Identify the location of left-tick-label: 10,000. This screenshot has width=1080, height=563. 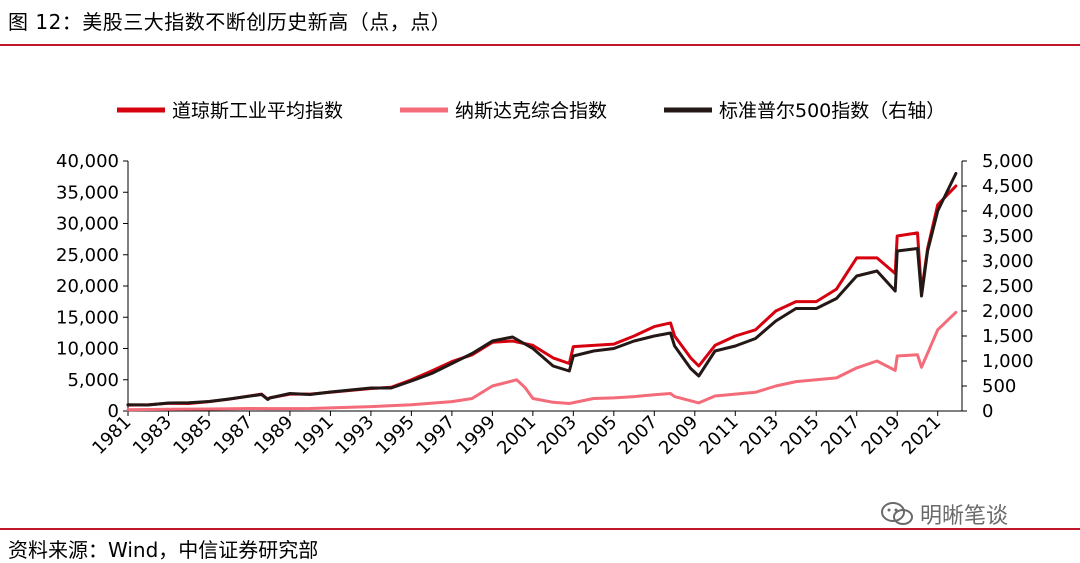
(87, 349).